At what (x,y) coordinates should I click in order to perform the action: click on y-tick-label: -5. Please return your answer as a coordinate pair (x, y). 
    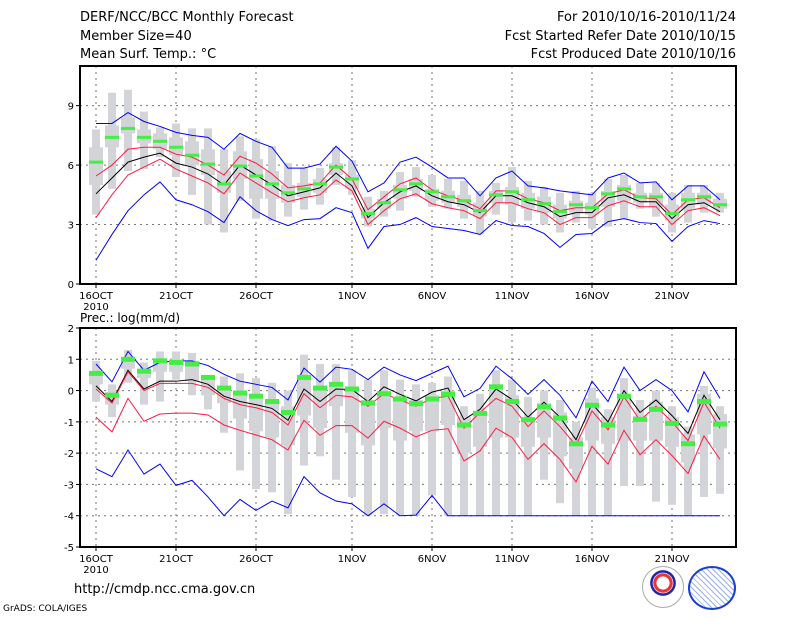
    Looking at the image, I should click on (69, 548).